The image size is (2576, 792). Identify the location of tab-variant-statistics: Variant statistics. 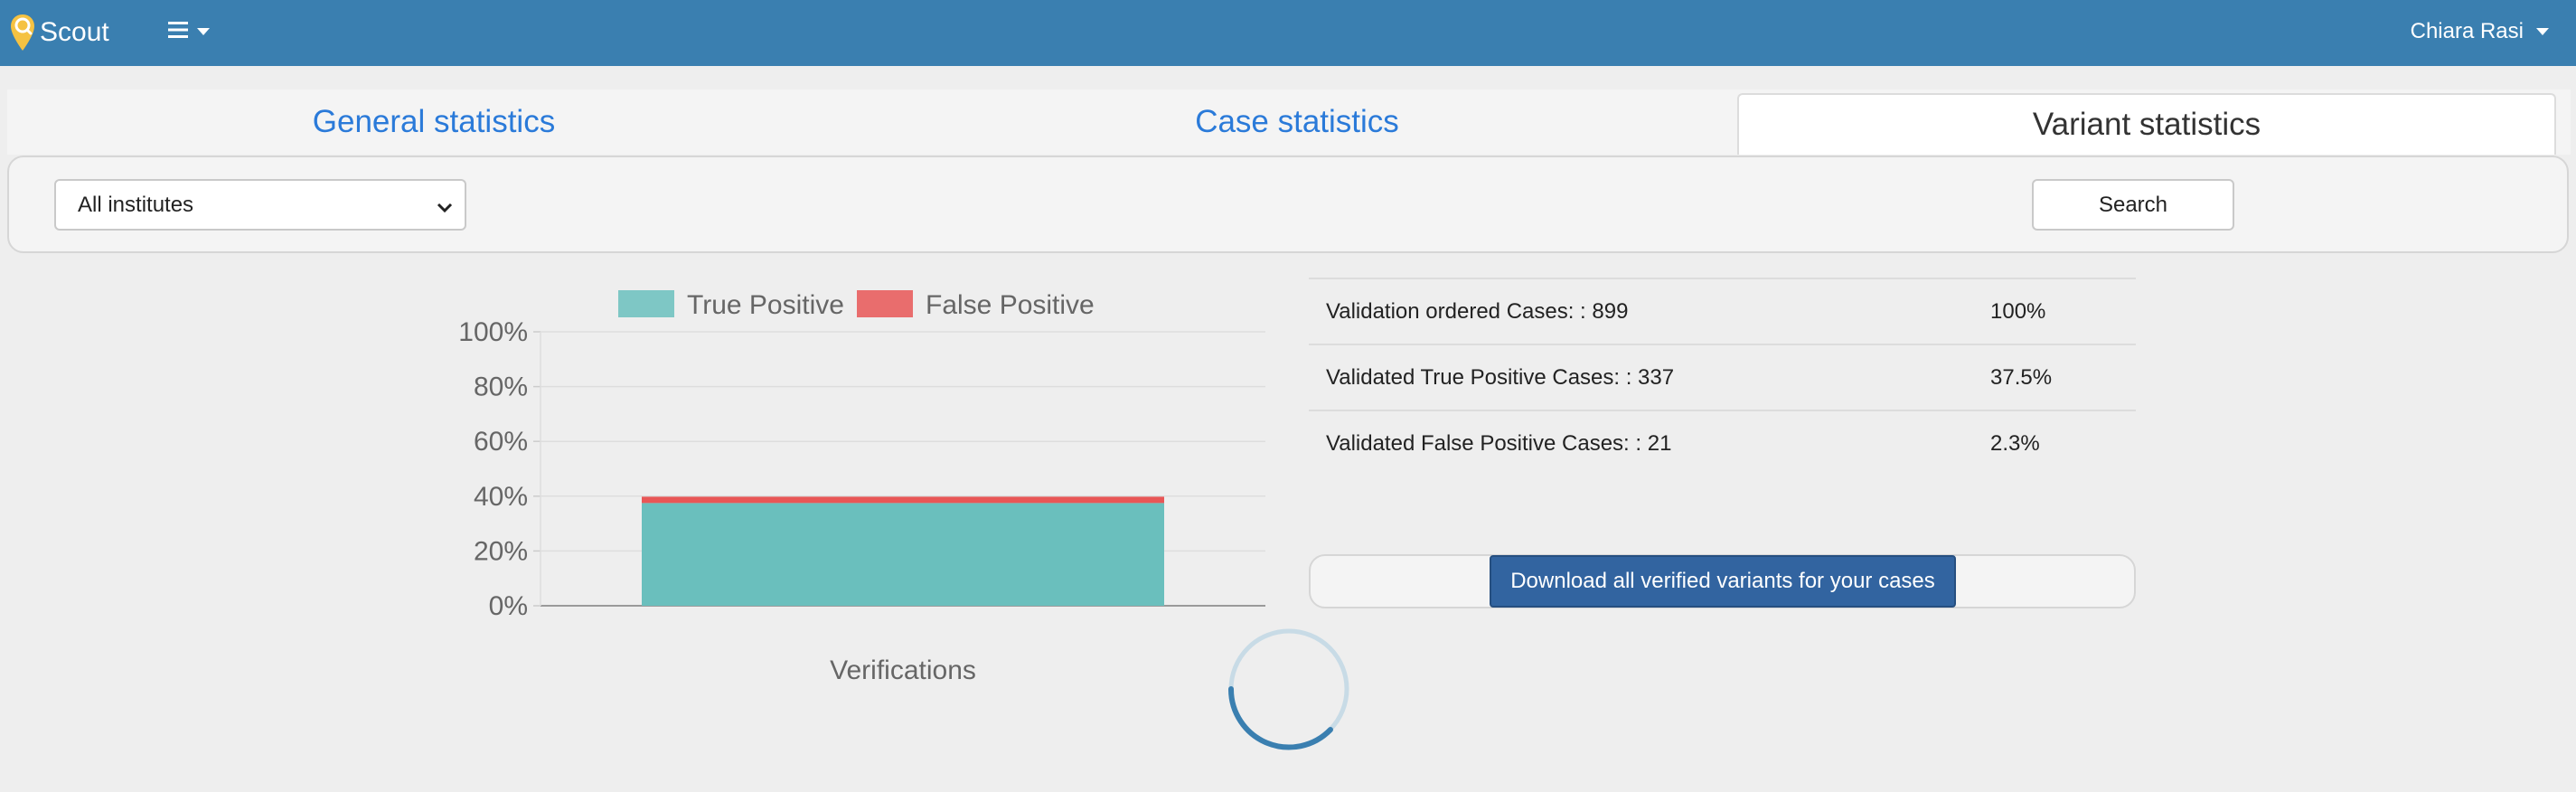
(2146, 124).